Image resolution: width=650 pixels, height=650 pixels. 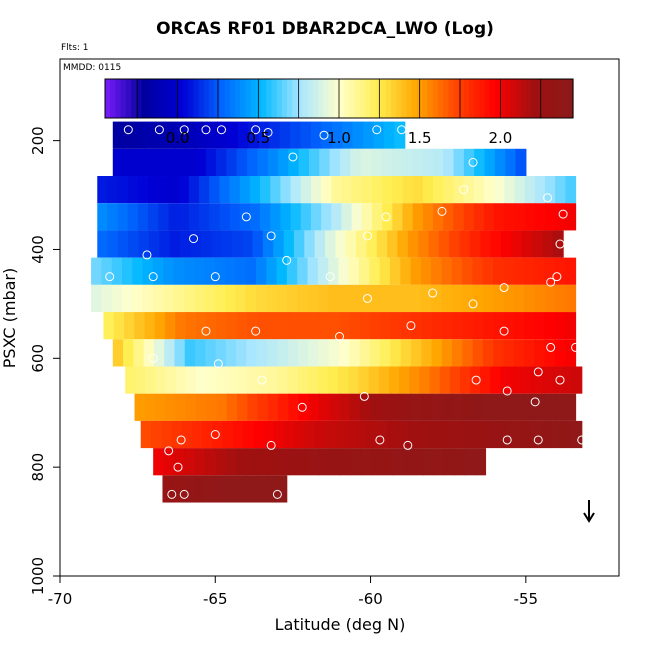 What do you see at coordinates (38, 467) in the screenshot?
I see `y-tick-label: 800` at bounding box center [38, 467].